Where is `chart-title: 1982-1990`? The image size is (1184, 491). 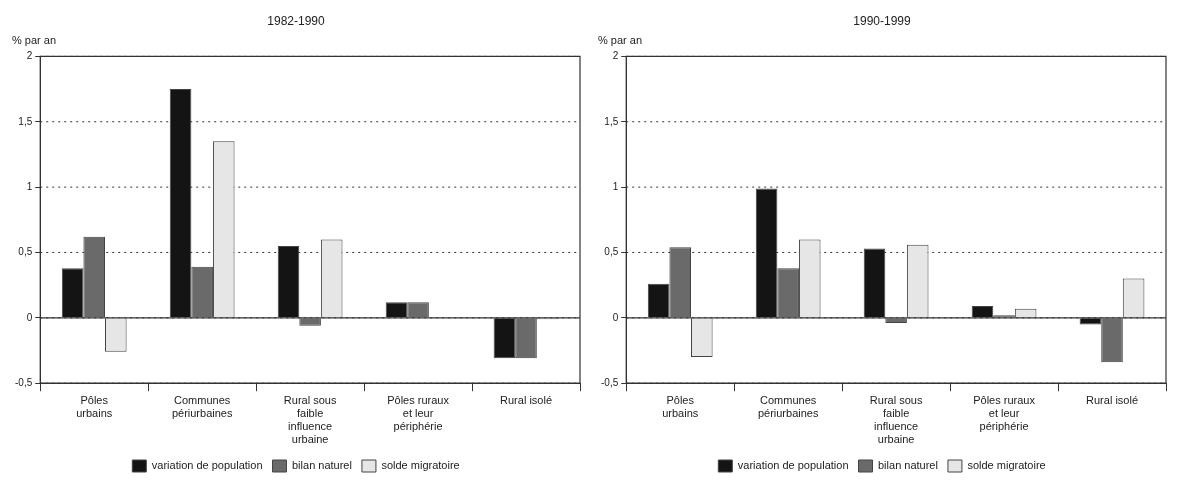
chart-title: 1982-1990 is located at coordinates (296, 20).